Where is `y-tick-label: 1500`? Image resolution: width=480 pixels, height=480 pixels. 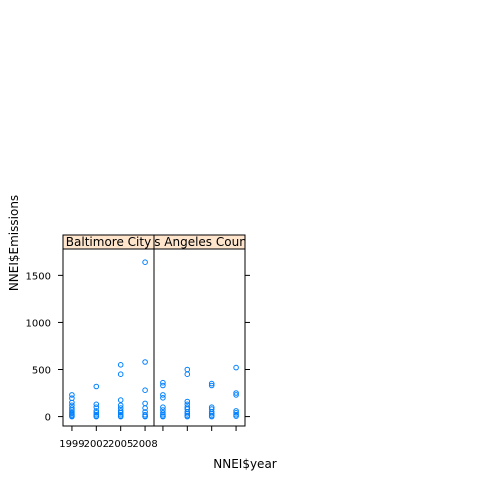 y-tick-label: 1500 is located at coordinates (38, 276).